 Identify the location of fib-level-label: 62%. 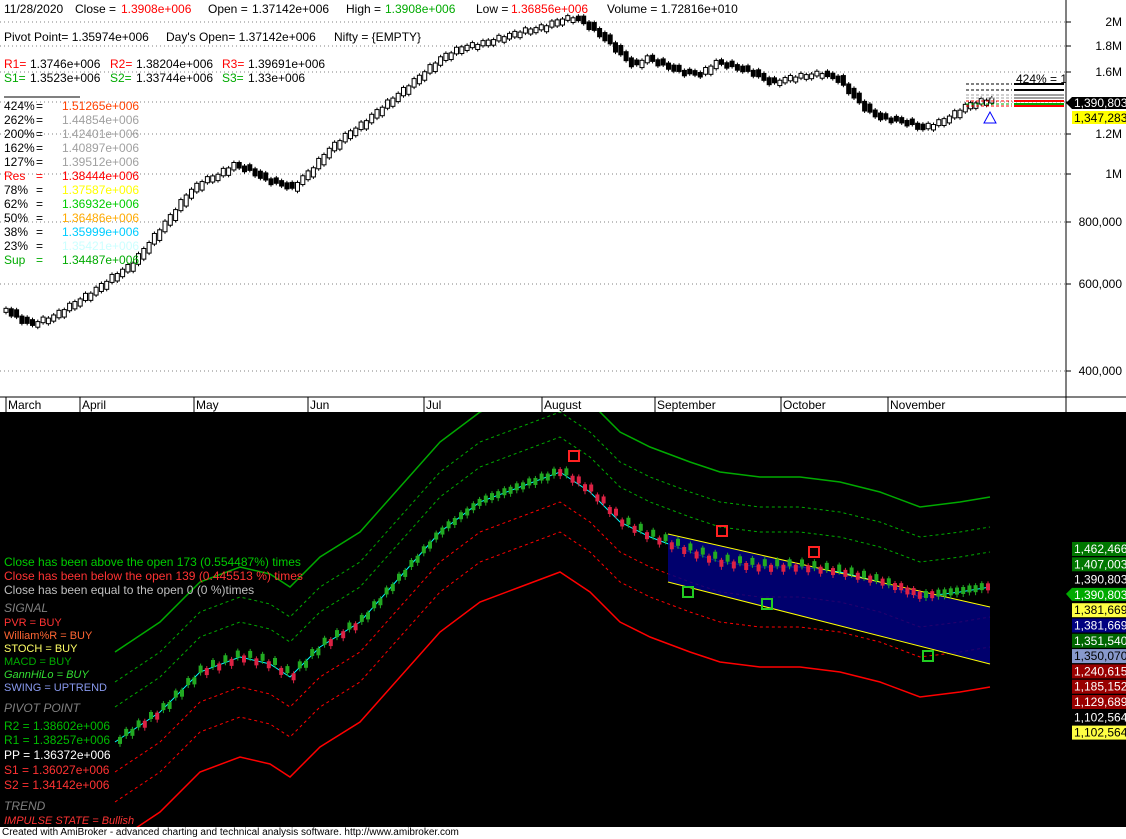
(16, 204).